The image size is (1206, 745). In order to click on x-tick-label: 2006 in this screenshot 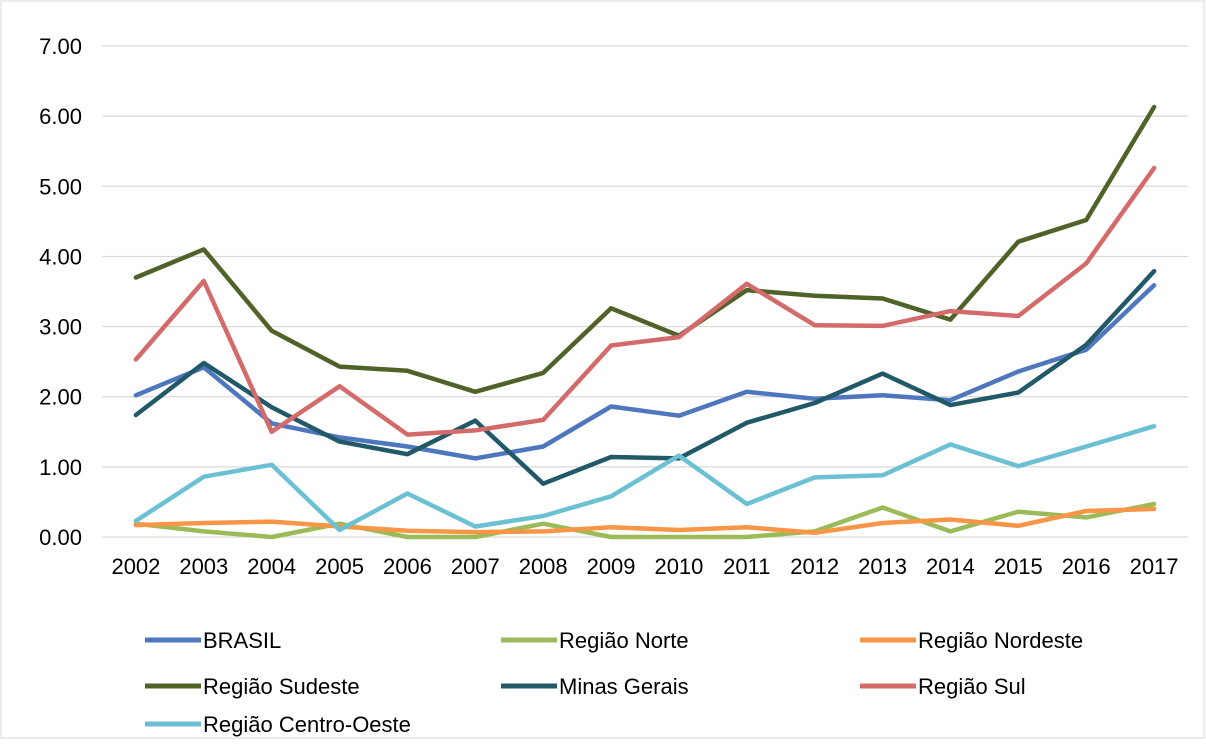, I will do `click(407, 566)`.